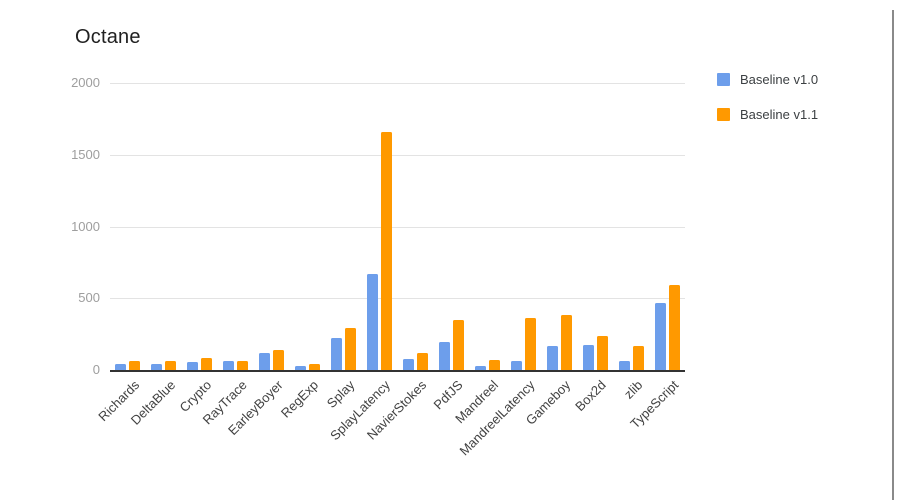  Describe the element at coordinates (89, 298) in the screenshot. I see `y-axis-label-500: 500` at that location.